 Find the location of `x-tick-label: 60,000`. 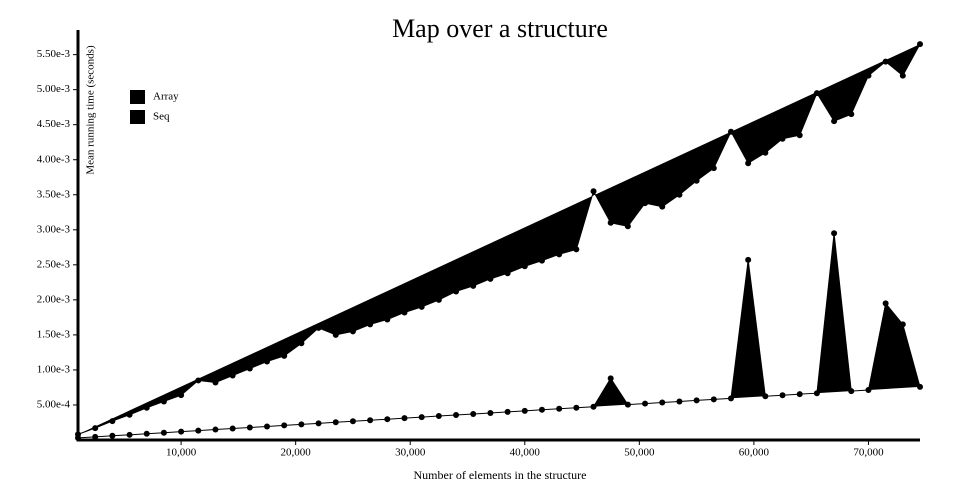

x-tick-label: 60,000 is located at coordinates (754, 453).